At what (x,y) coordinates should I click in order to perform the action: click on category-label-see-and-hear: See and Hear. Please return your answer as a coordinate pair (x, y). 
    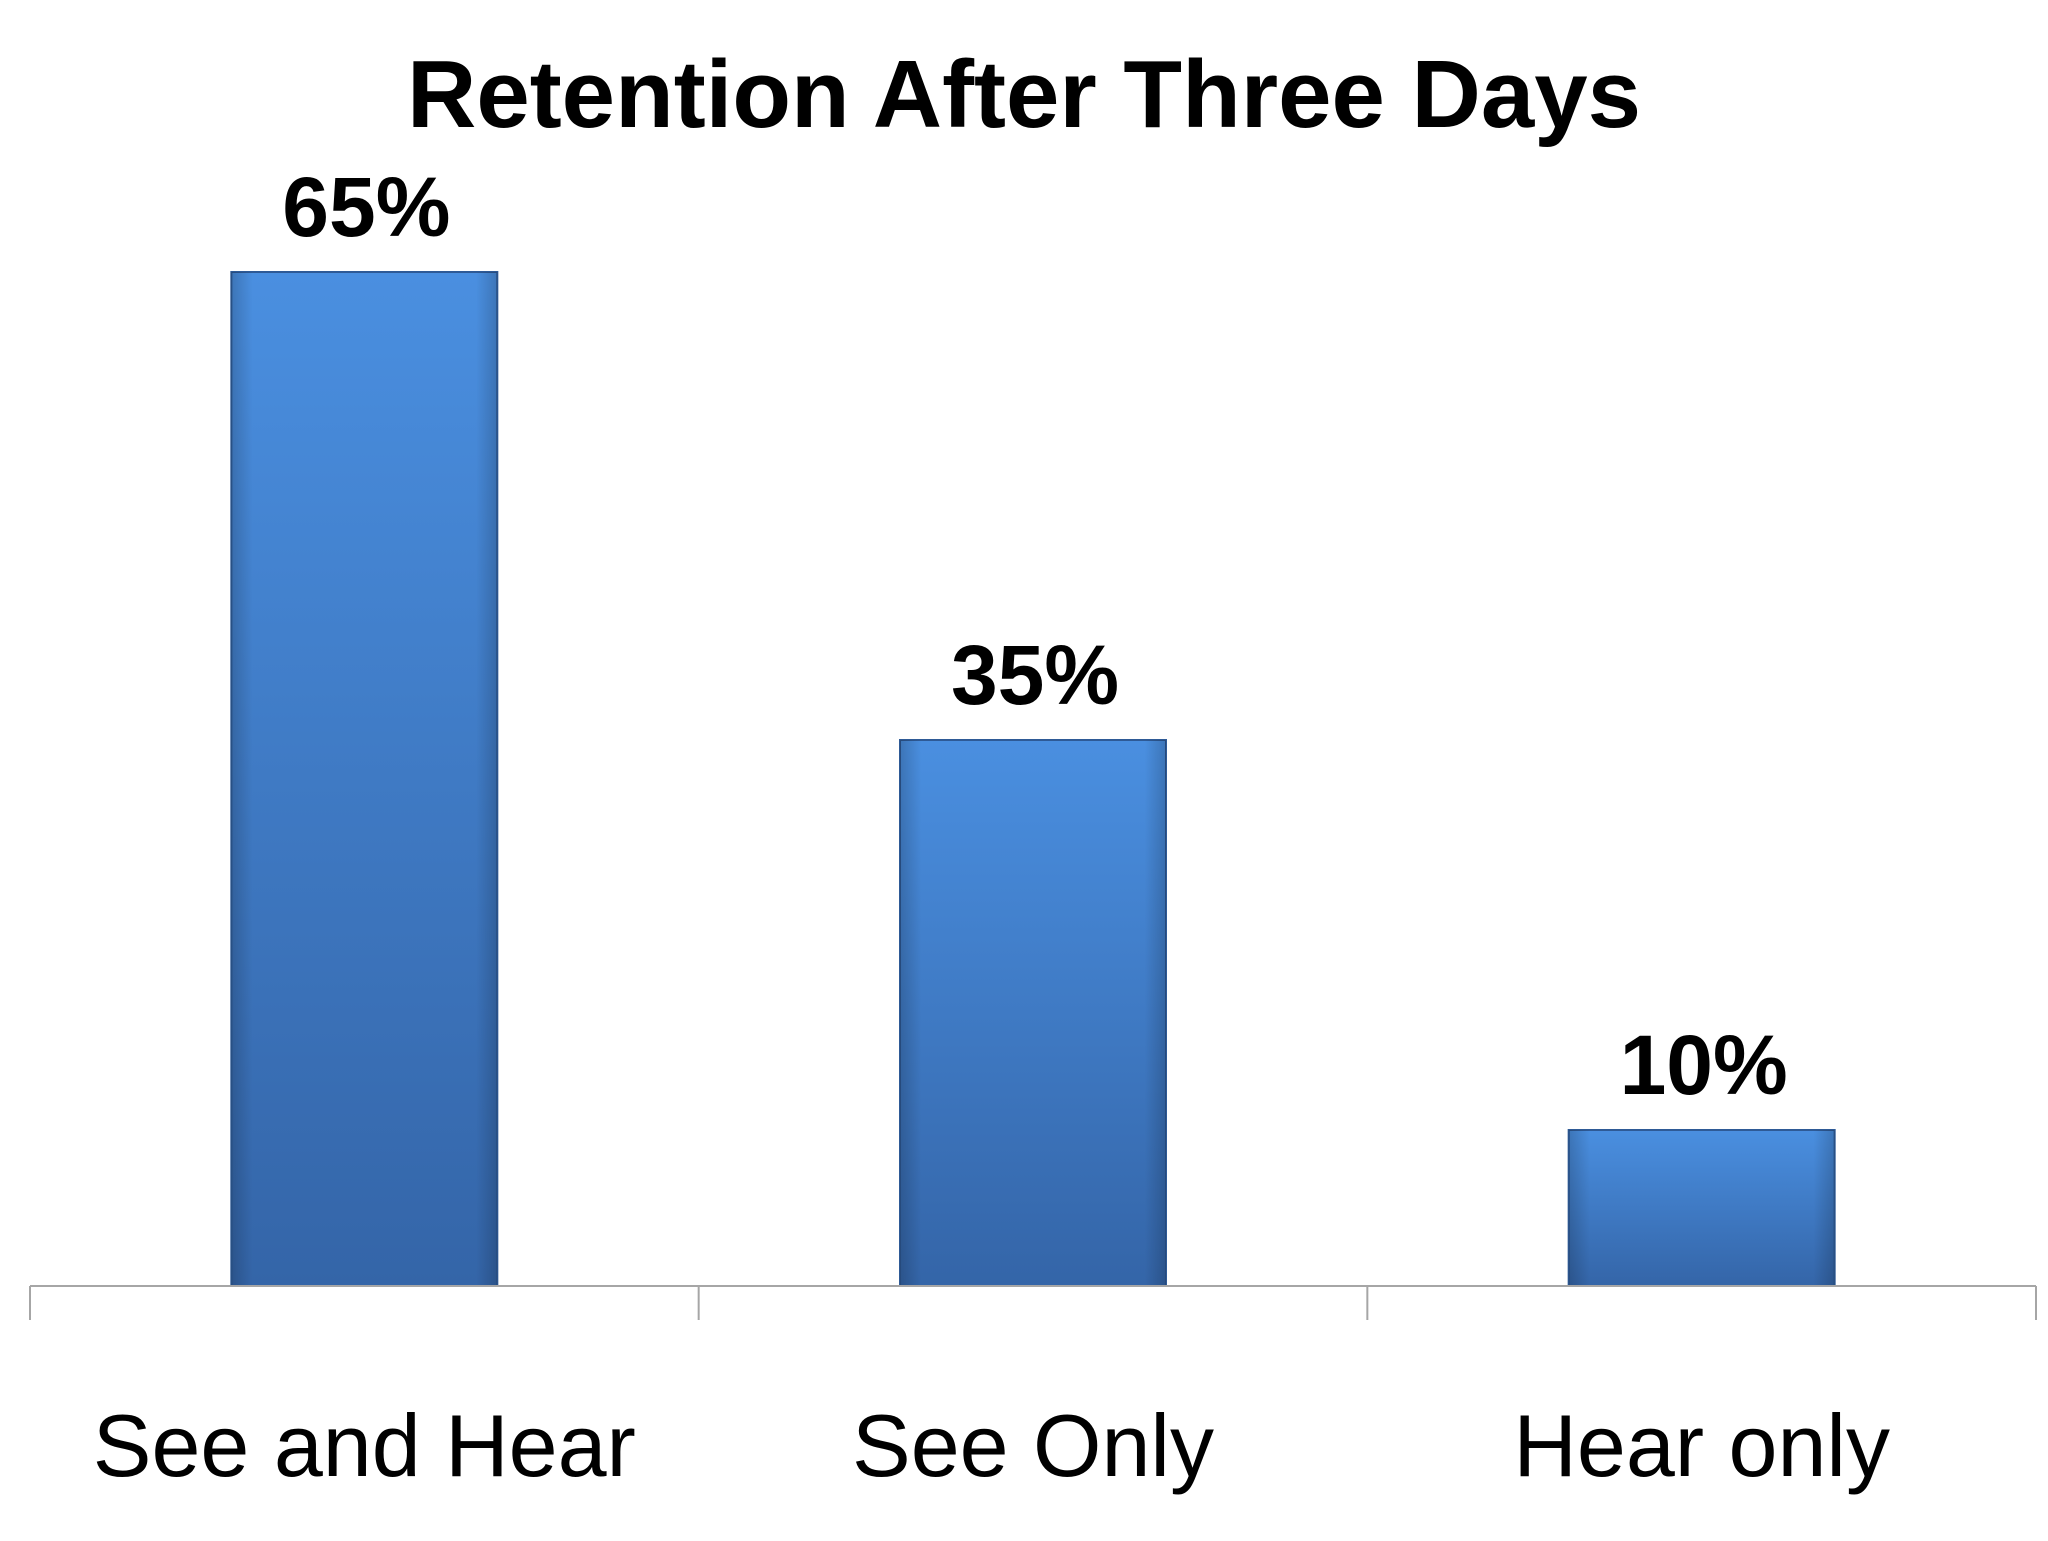
    Looking at the image, I should click on (364, 1445).